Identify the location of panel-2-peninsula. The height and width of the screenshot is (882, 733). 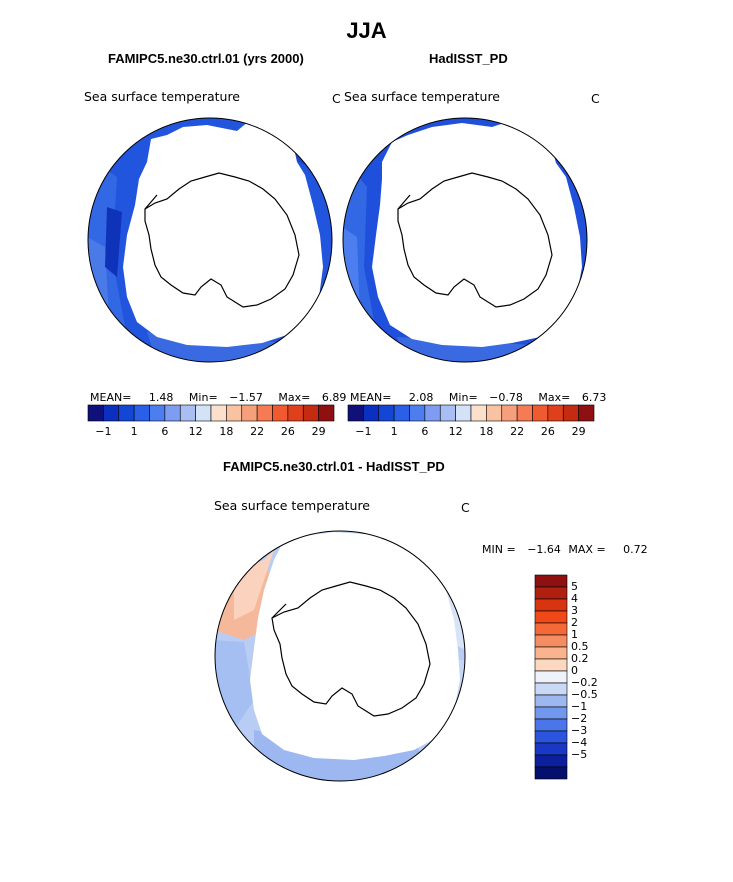
(404, 202).